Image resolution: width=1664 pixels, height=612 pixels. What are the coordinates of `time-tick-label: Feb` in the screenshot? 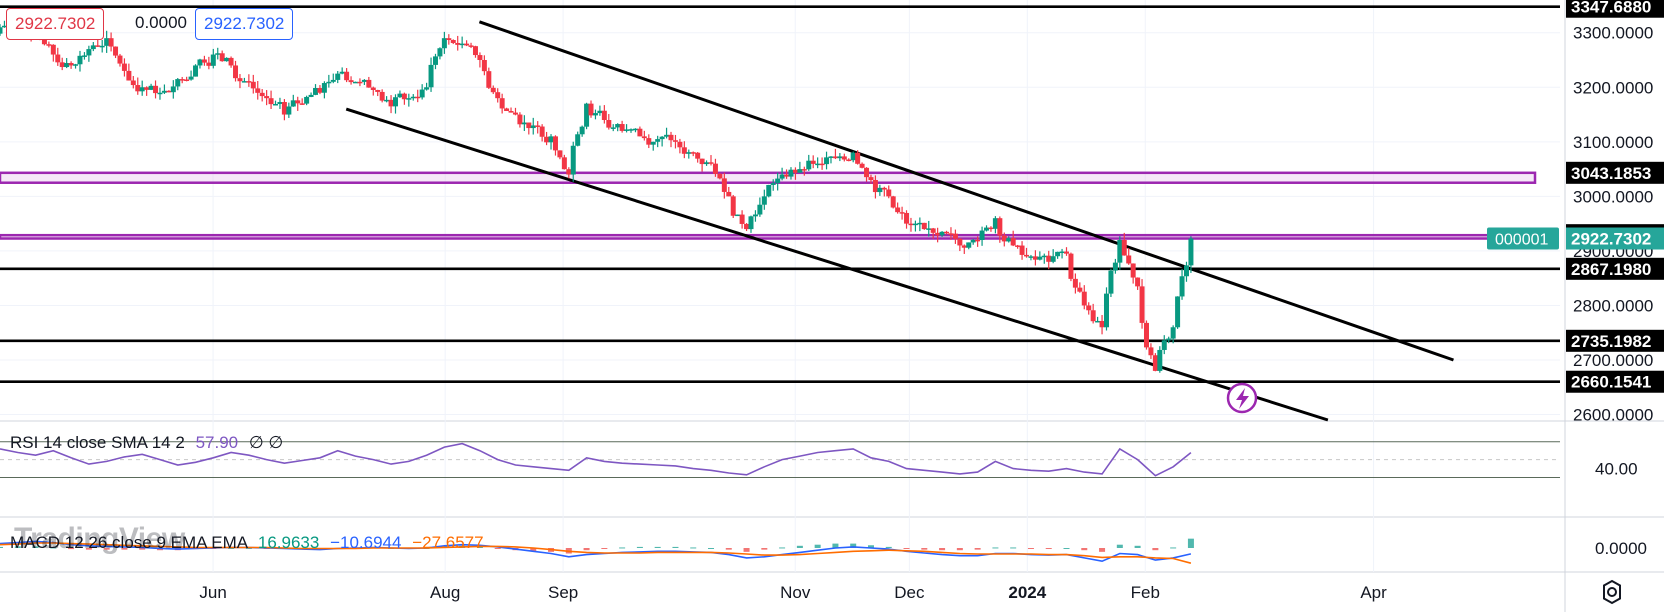 It's located at (1145, 592).